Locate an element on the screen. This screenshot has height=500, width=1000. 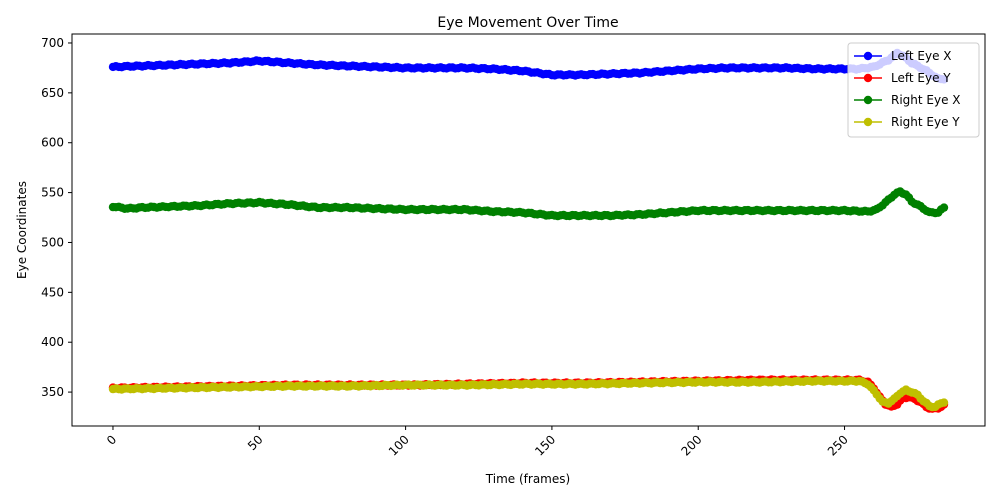
x-axis-label: Time (frames) is located at coordinates (527, 479).